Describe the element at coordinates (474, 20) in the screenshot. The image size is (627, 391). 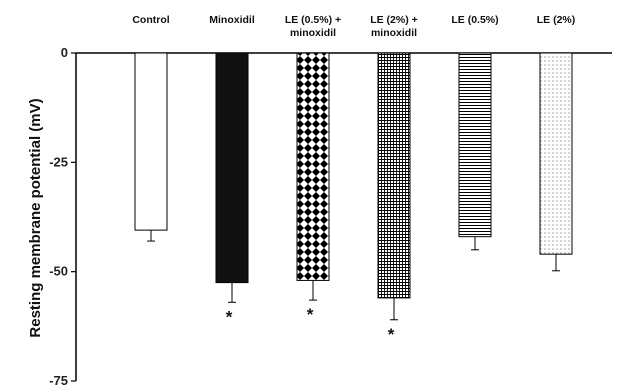
I see `category-label: LE (0.5%)` at that location.